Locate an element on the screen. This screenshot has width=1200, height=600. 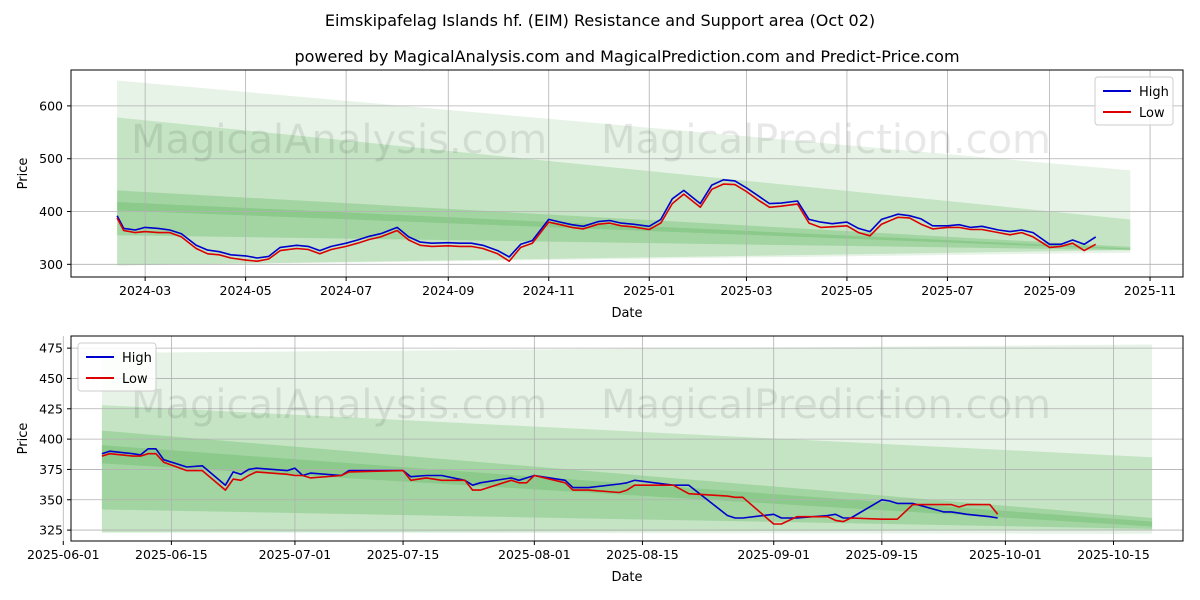
x-tick-label: 2024-07 is located at coordinates (346, 290).